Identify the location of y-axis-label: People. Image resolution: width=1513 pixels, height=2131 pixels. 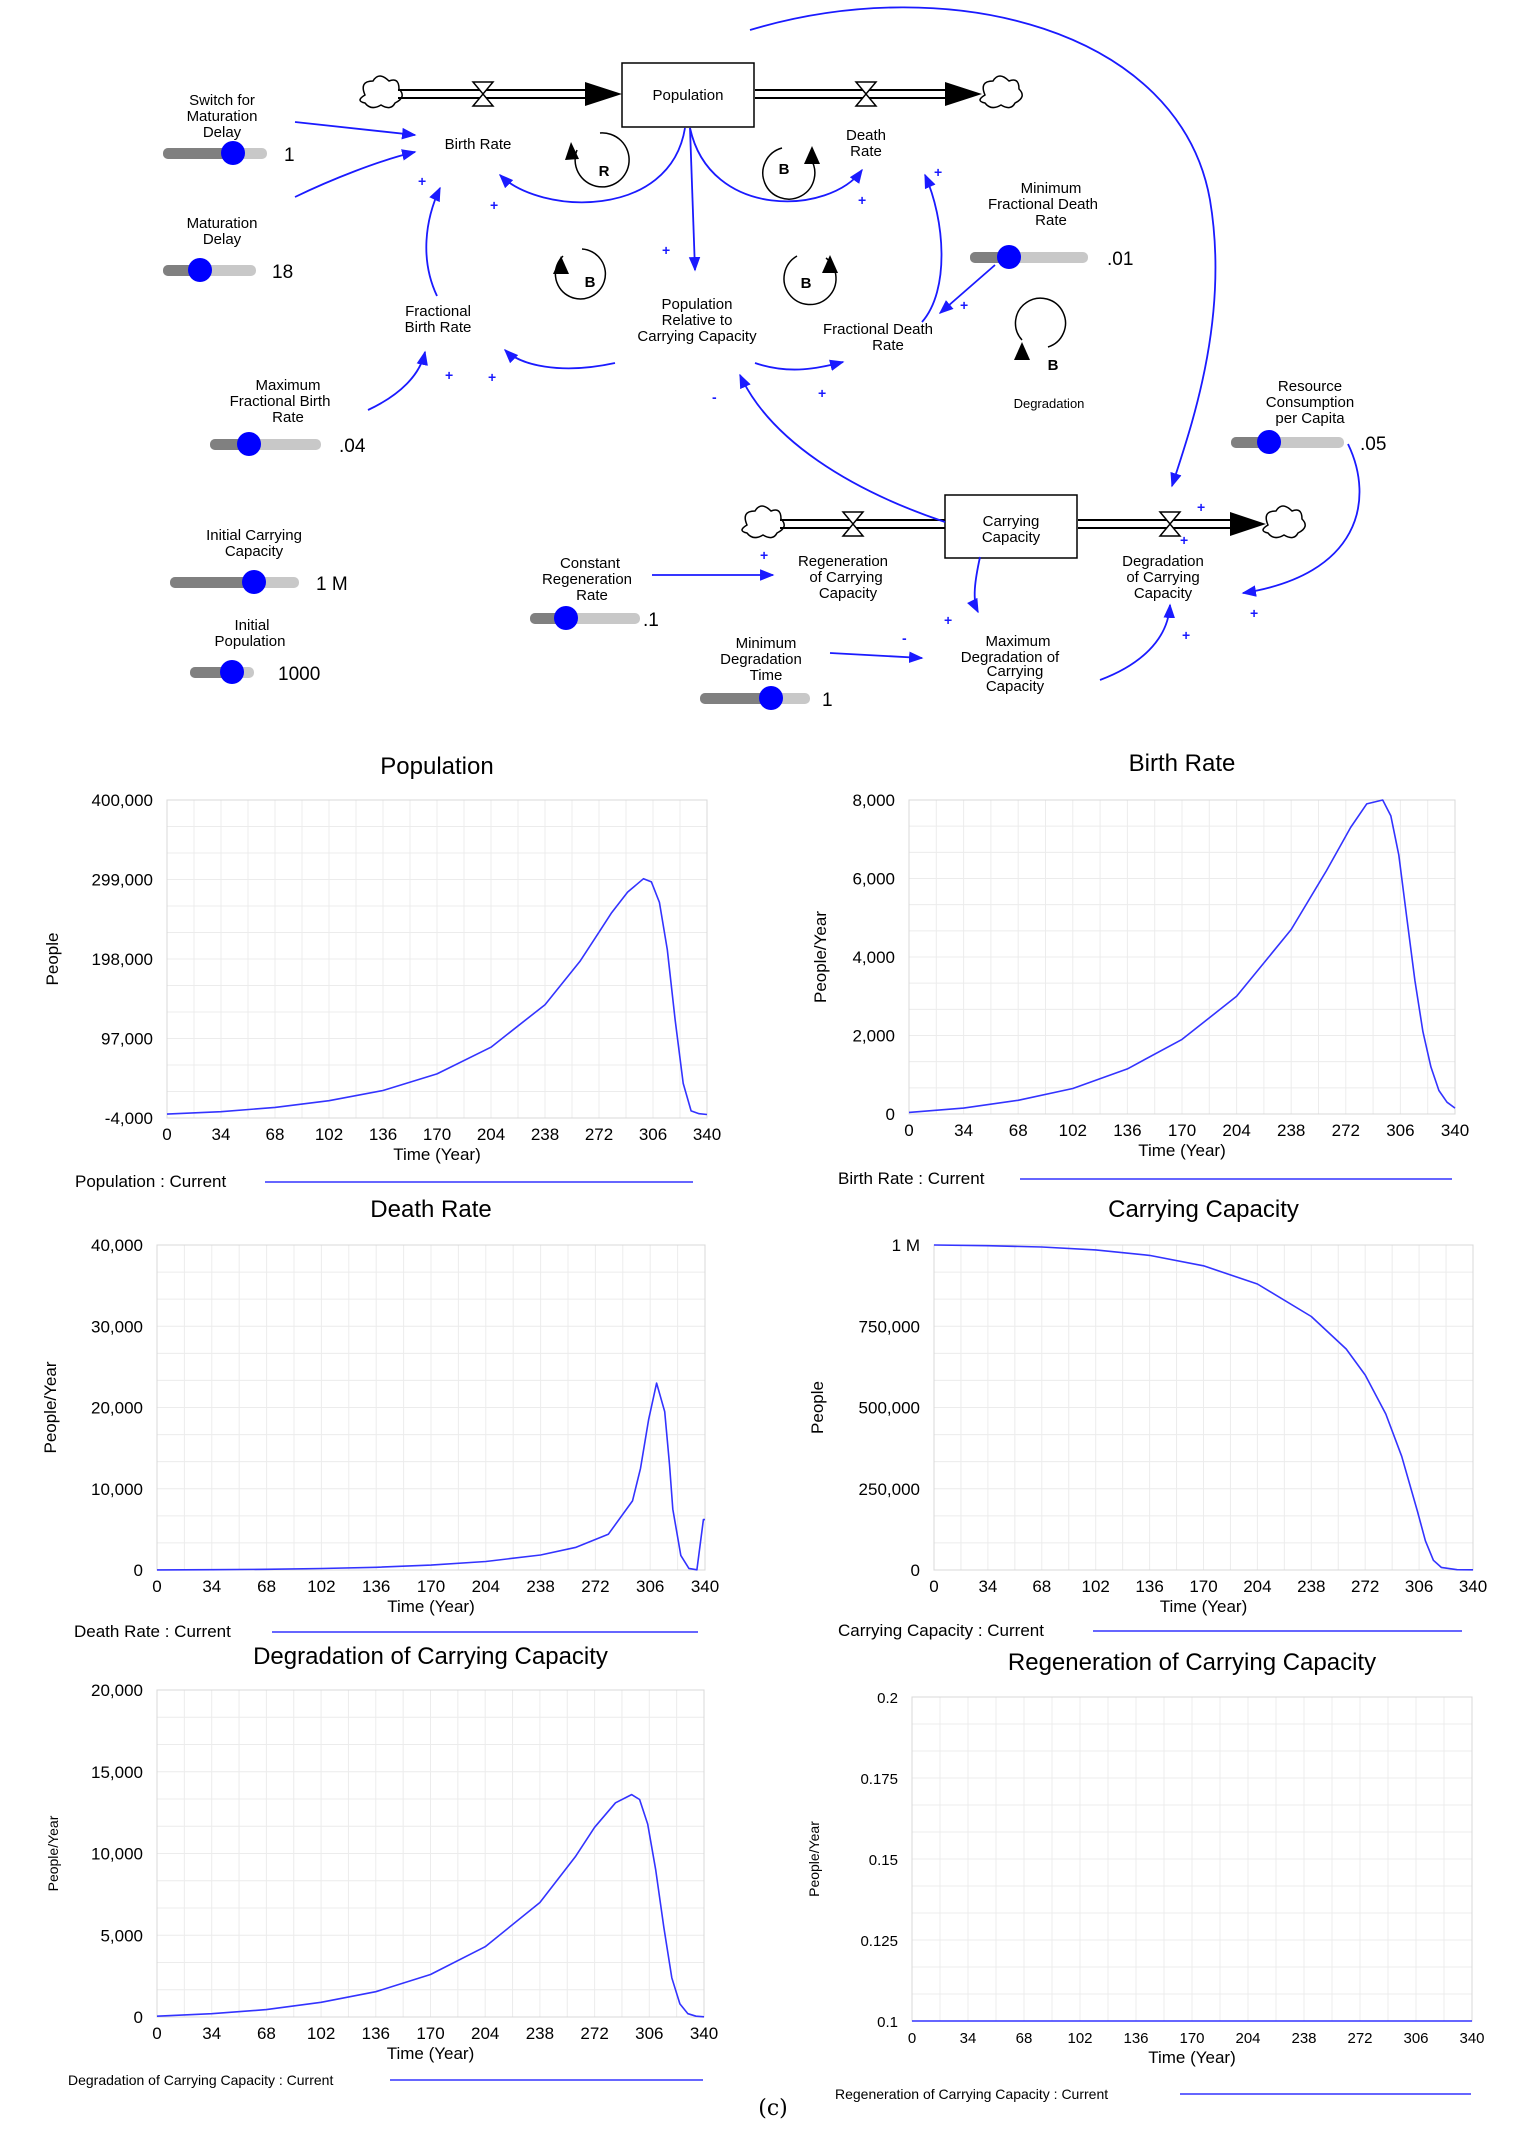
(817, 1407).